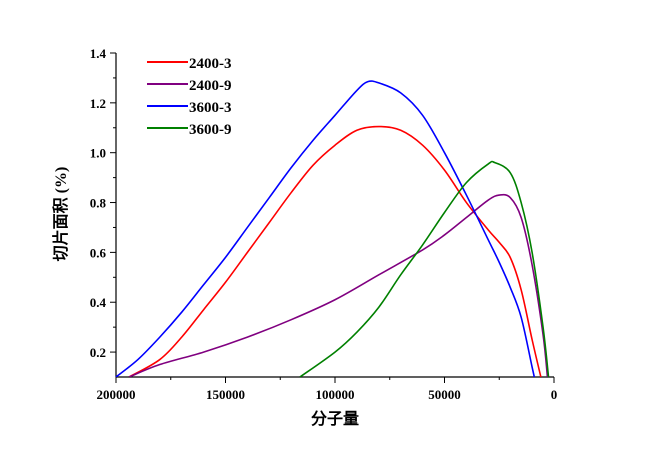 Image resolution: width=646 pixels, height=453 pixels. Describe the element at coordinates (98, 203) in the screenshot. I see `y-tick-label: 0.8` at that location.